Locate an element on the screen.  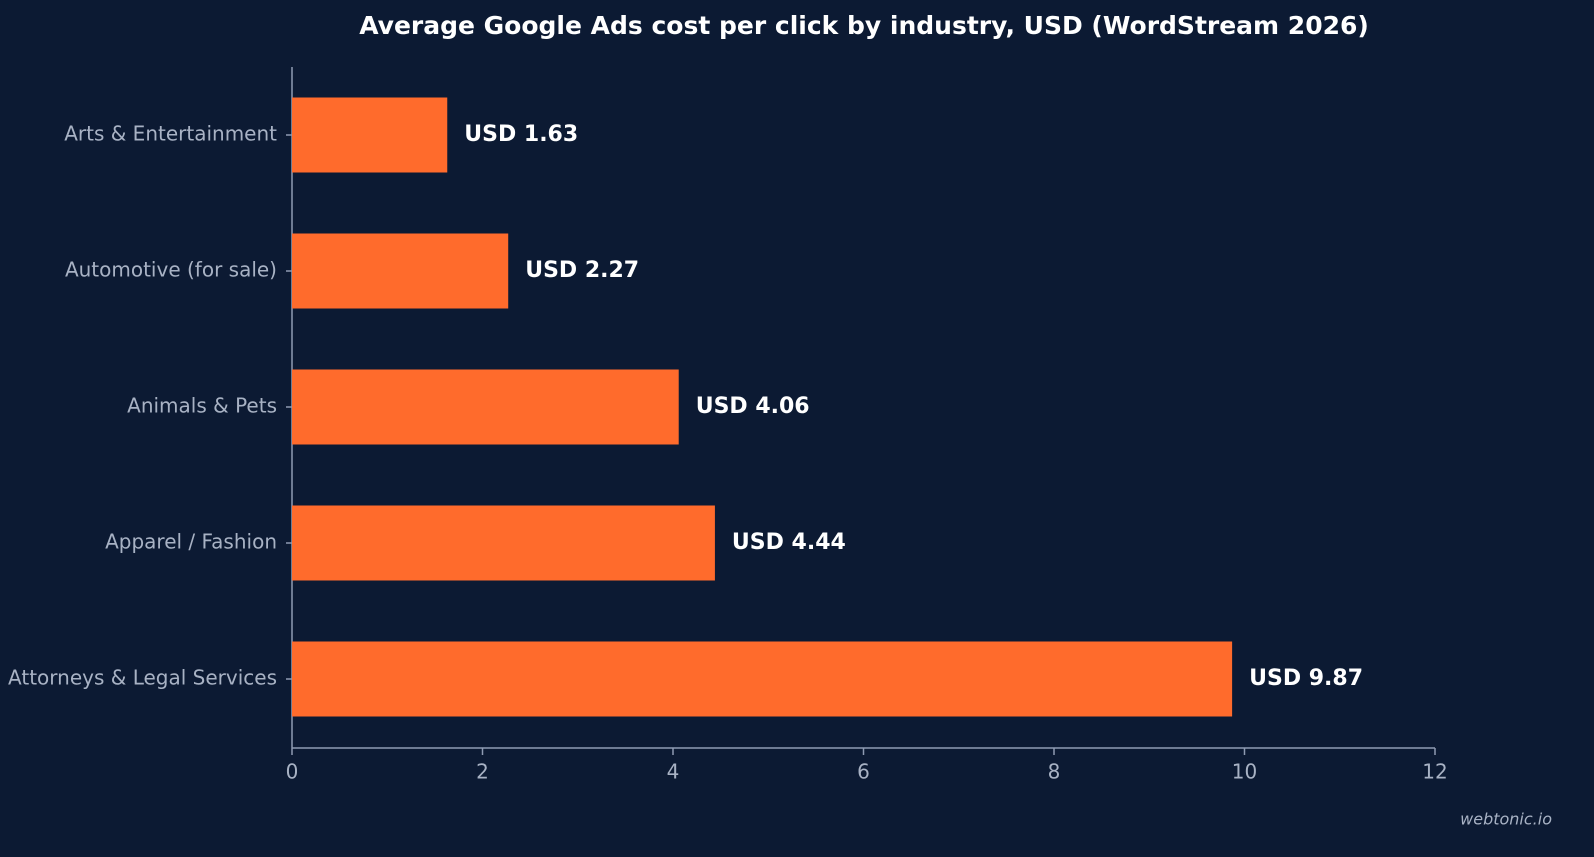
y-tick-label: Arts & Entertainment is located at coordinates (170, 134).